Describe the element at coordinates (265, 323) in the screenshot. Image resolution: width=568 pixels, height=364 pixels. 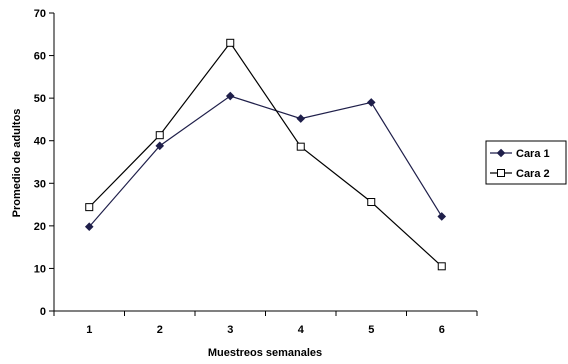
I see `x-axis-ticks: 1 2 3 4 5 6` at that location.